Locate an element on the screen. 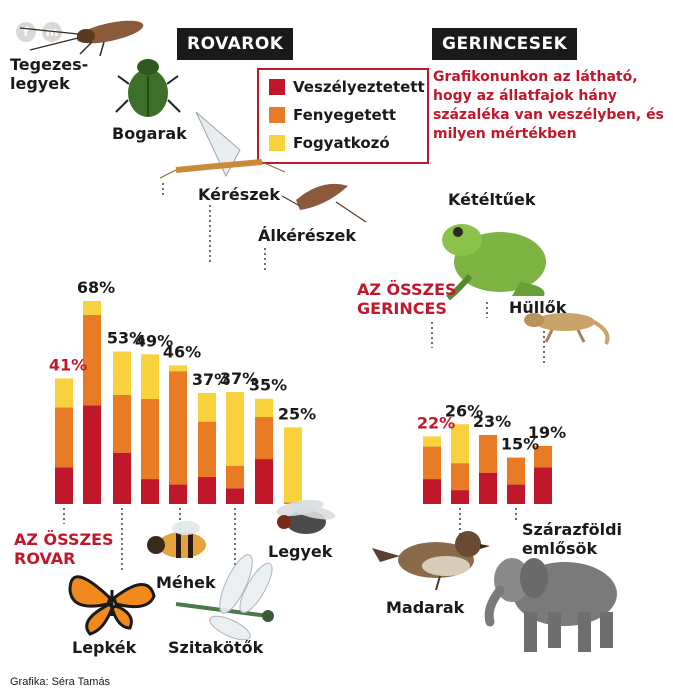 This screenshot has width=673, height=695. graphic-credit: Grafika: Séra Tamás is located at coordinates (60, 682).